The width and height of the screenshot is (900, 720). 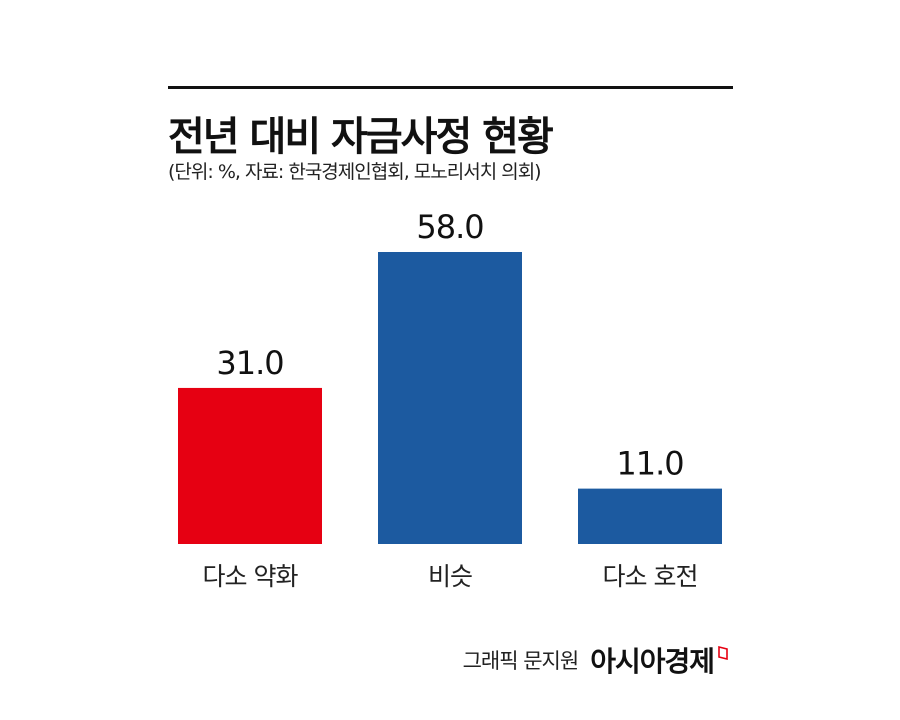 I want to click on graphic-credit: 그래픽 문지원, so click(x=521, y=661).